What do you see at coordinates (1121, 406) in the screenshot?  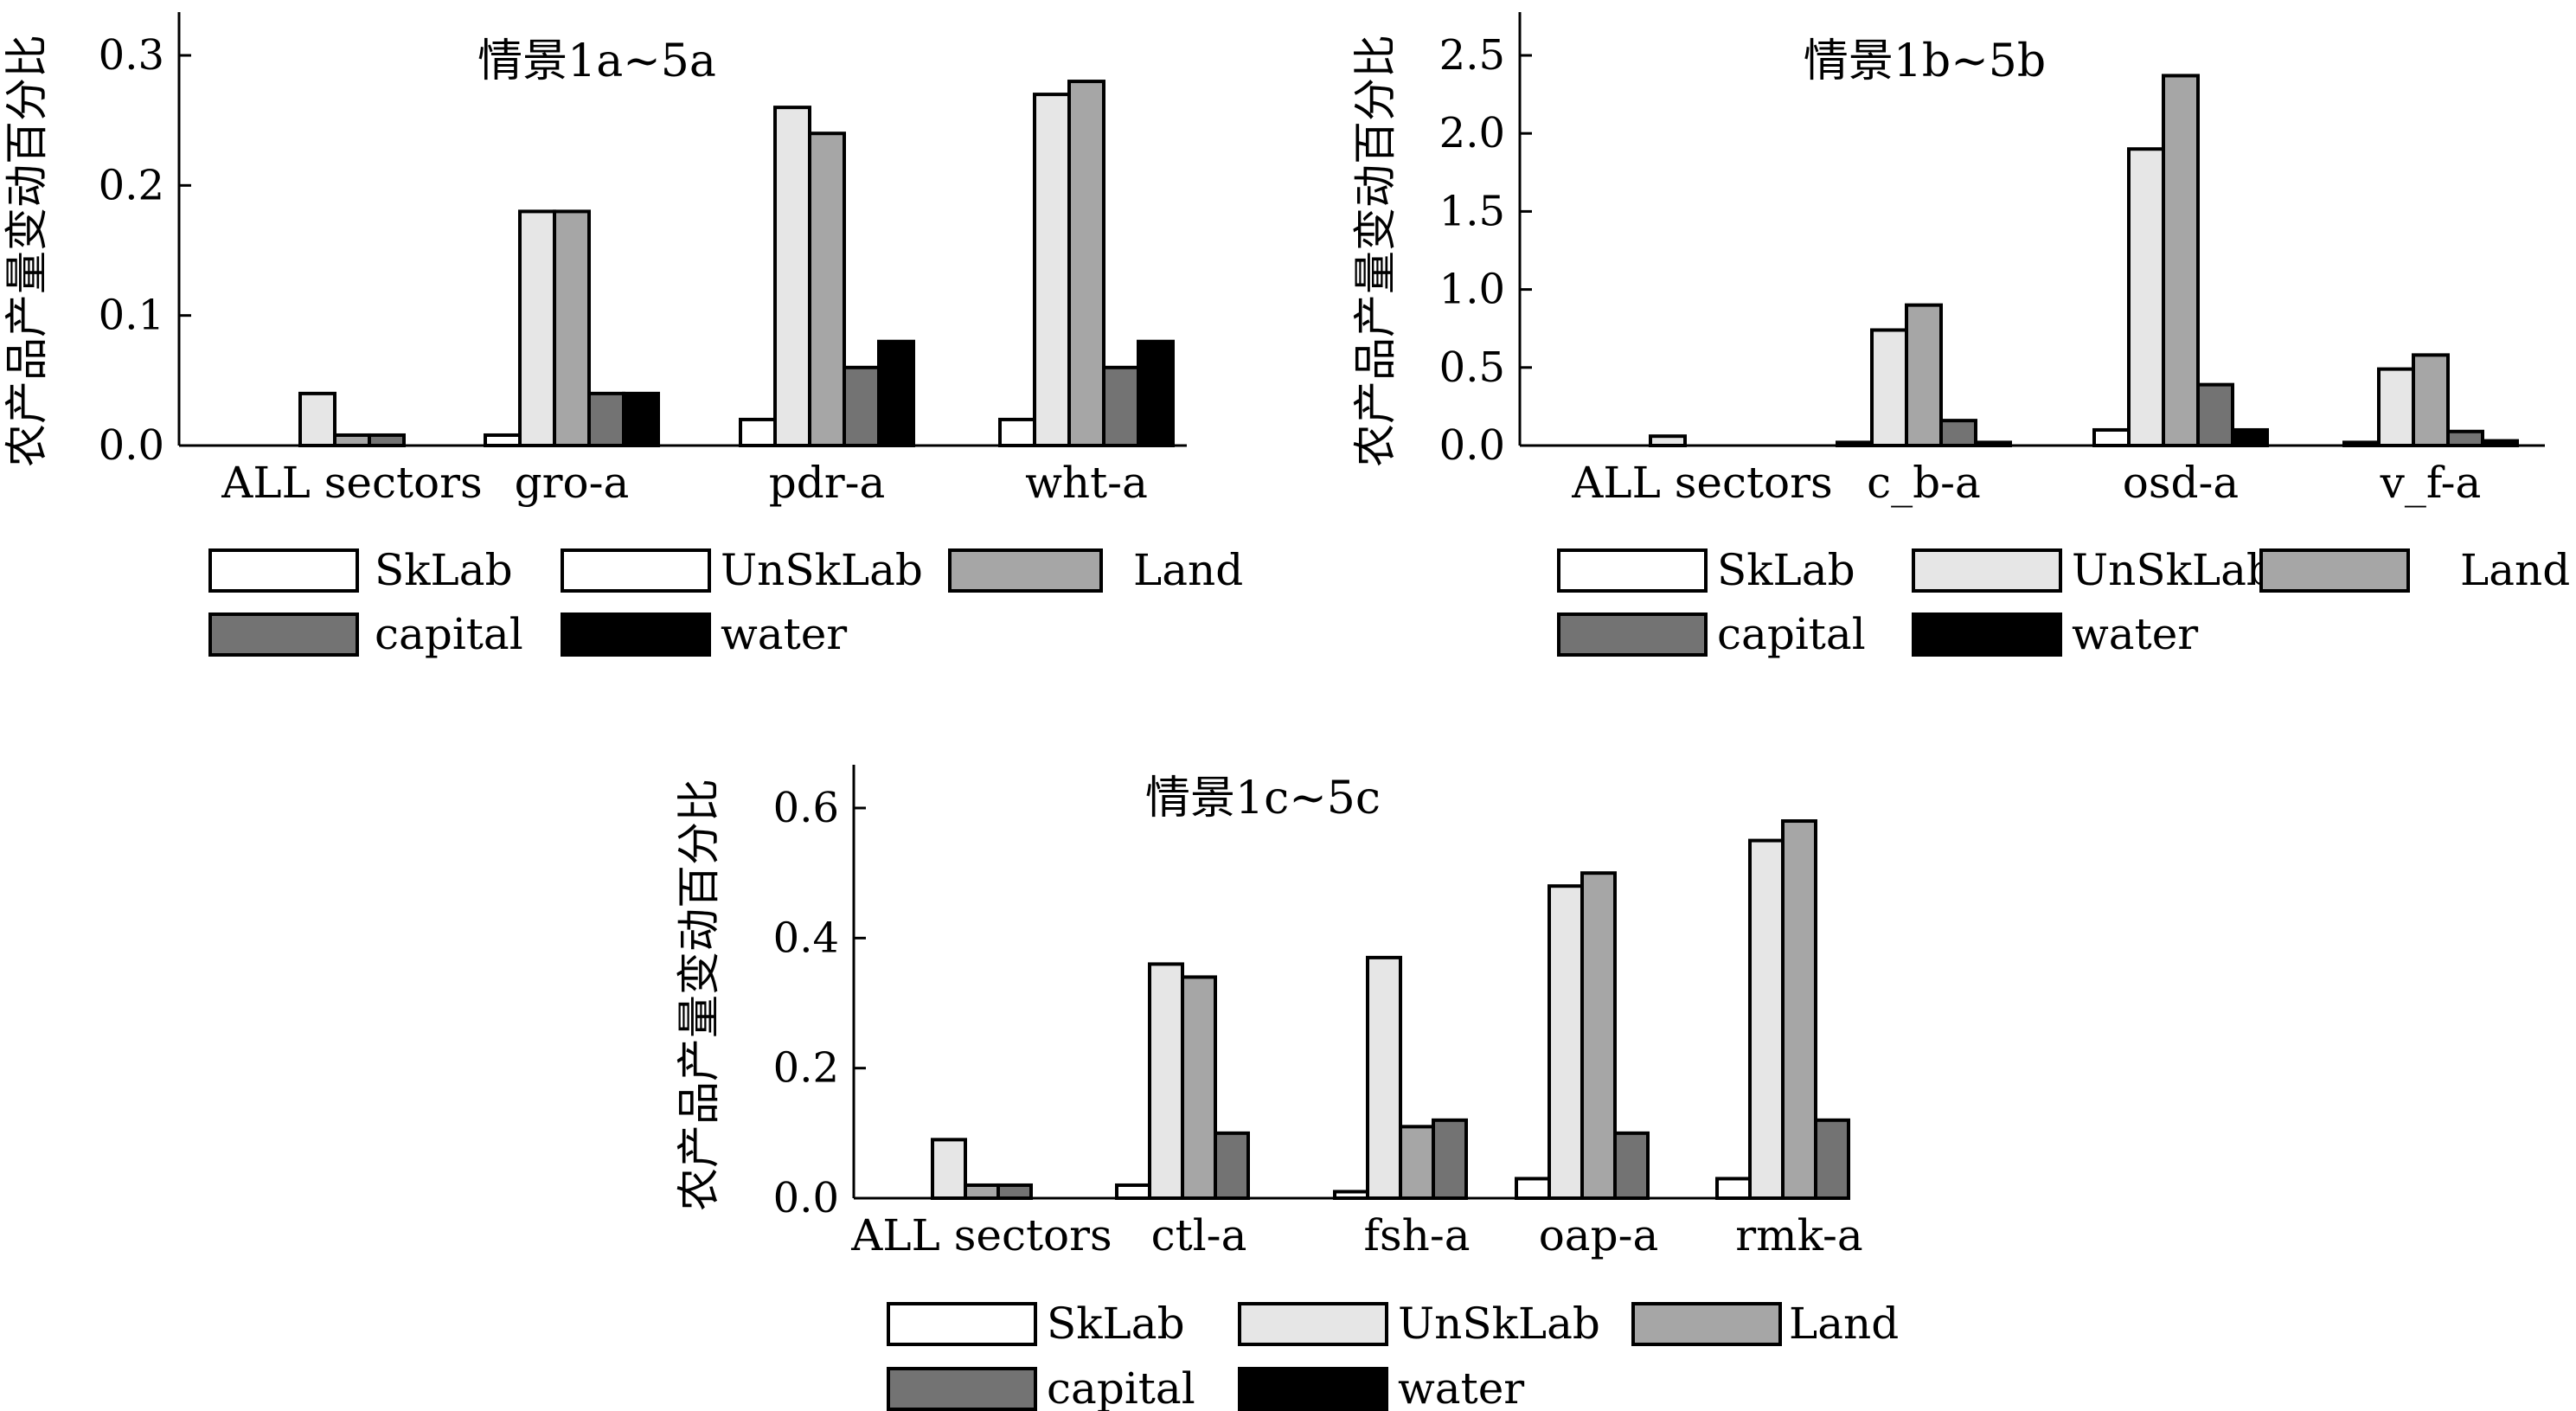 I see `bar-capital-wht-a` at bounding box center [1121, 406].